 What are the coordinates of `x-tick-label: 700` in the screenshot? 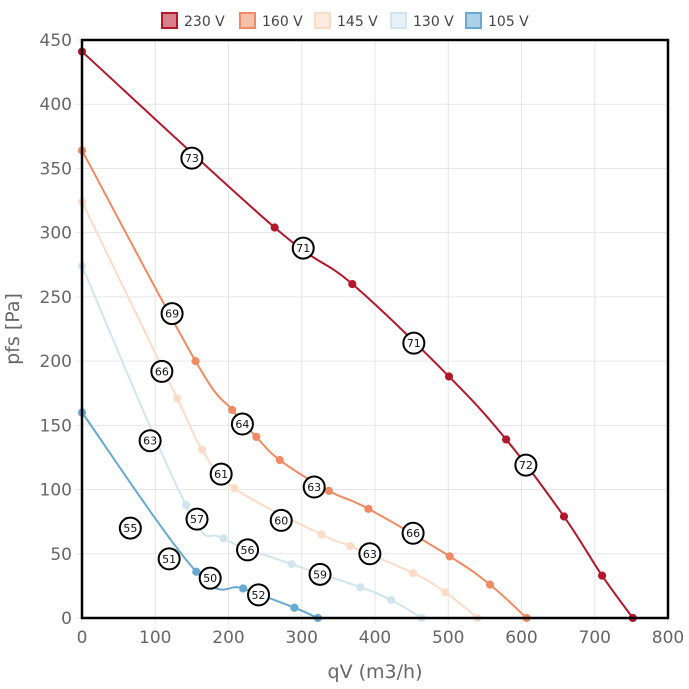 It's located at (595, 638).